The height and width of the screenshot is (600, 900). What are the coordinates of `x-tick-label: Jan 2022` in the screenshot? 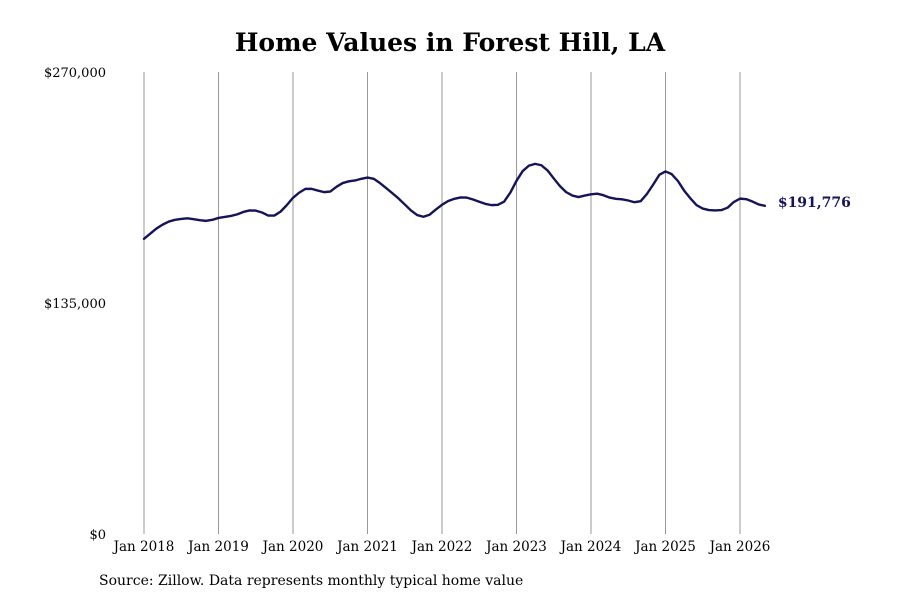 It's located at (441, 547).